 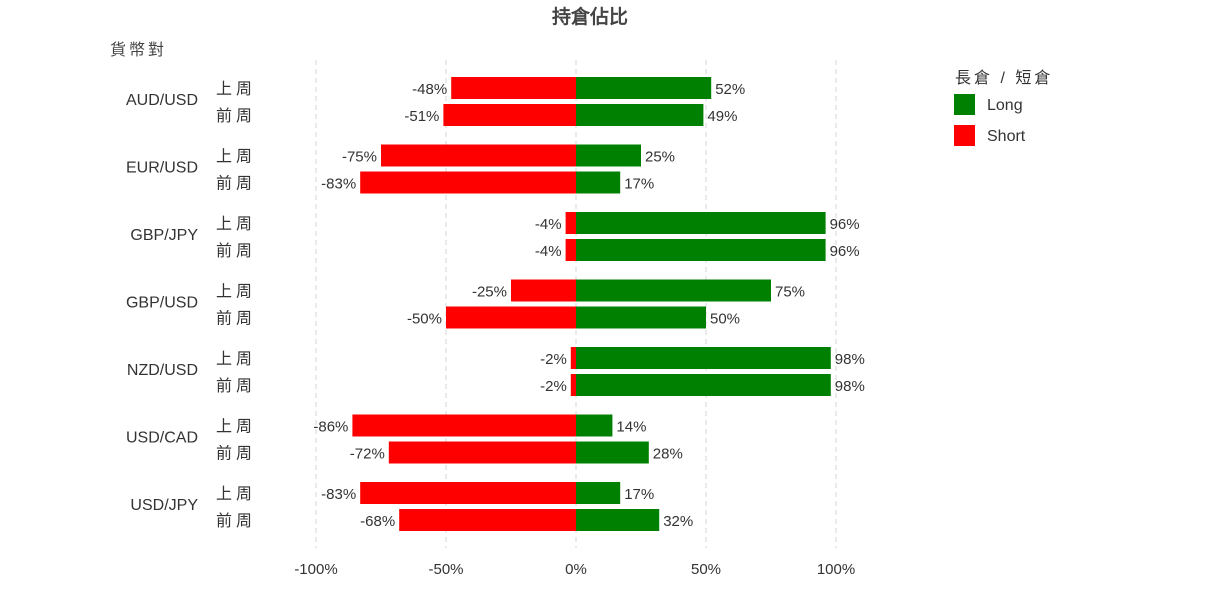 I want to click on x-tick-label: 50%, so click(x=706, y=569).